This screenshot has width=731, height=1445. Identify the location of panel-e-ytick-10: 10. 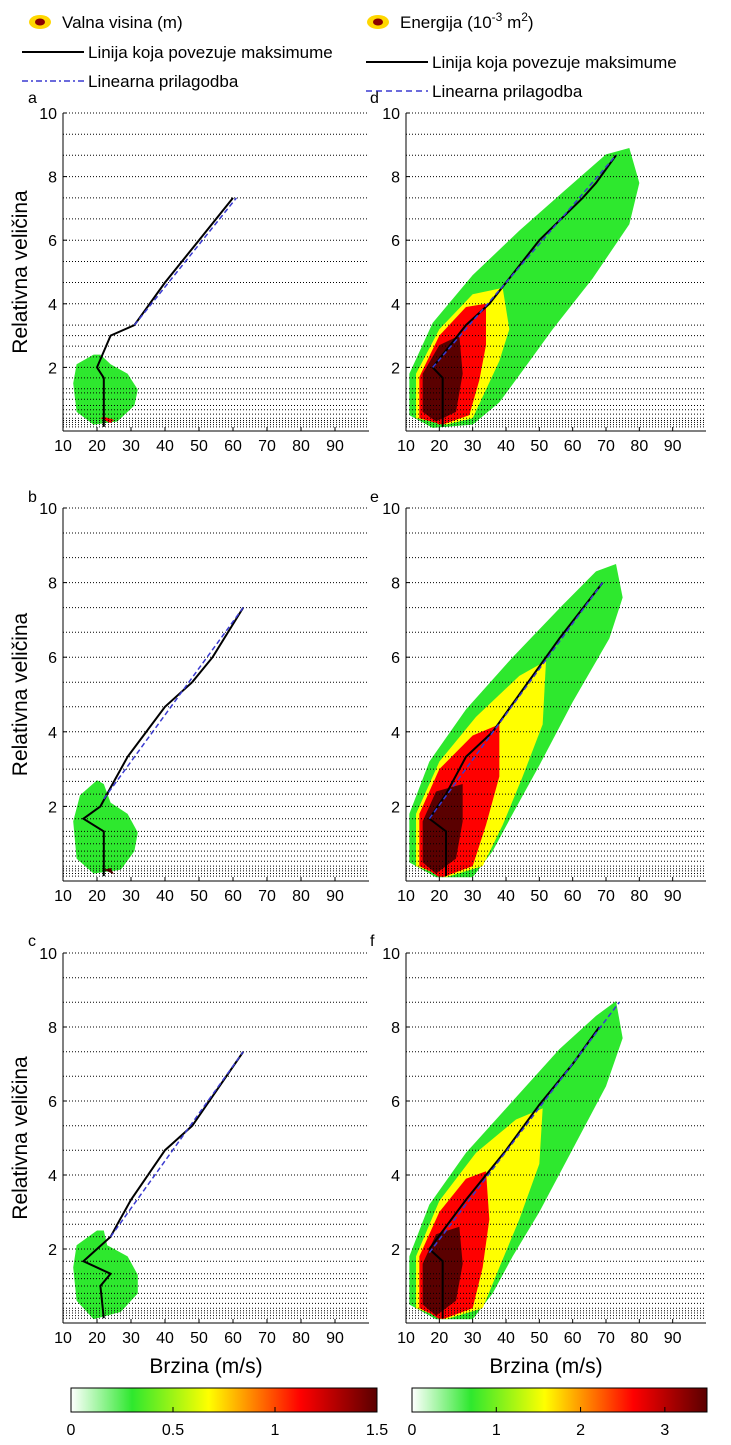
(391, 509).